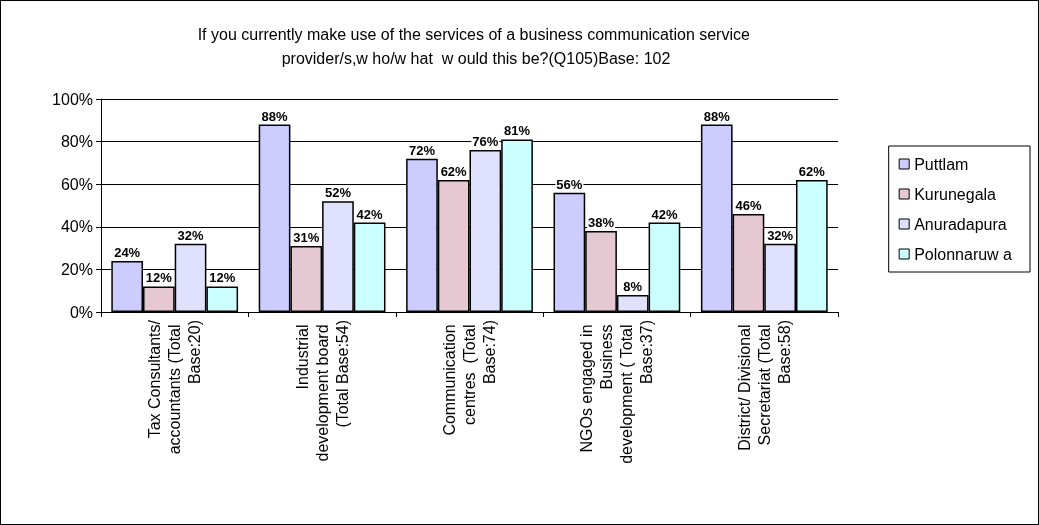 The width and height of the screenshot is (1039, 525). Describe the element at coordinates (76, 227) in the screenshot. I see `y-tick-label: 40%` at that location.